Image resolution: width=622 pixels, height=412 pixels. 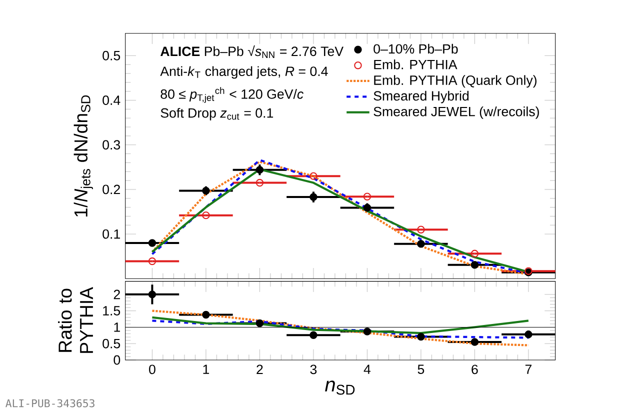 I want to click on x-tick-label: 5, so click(x=421, y=369).